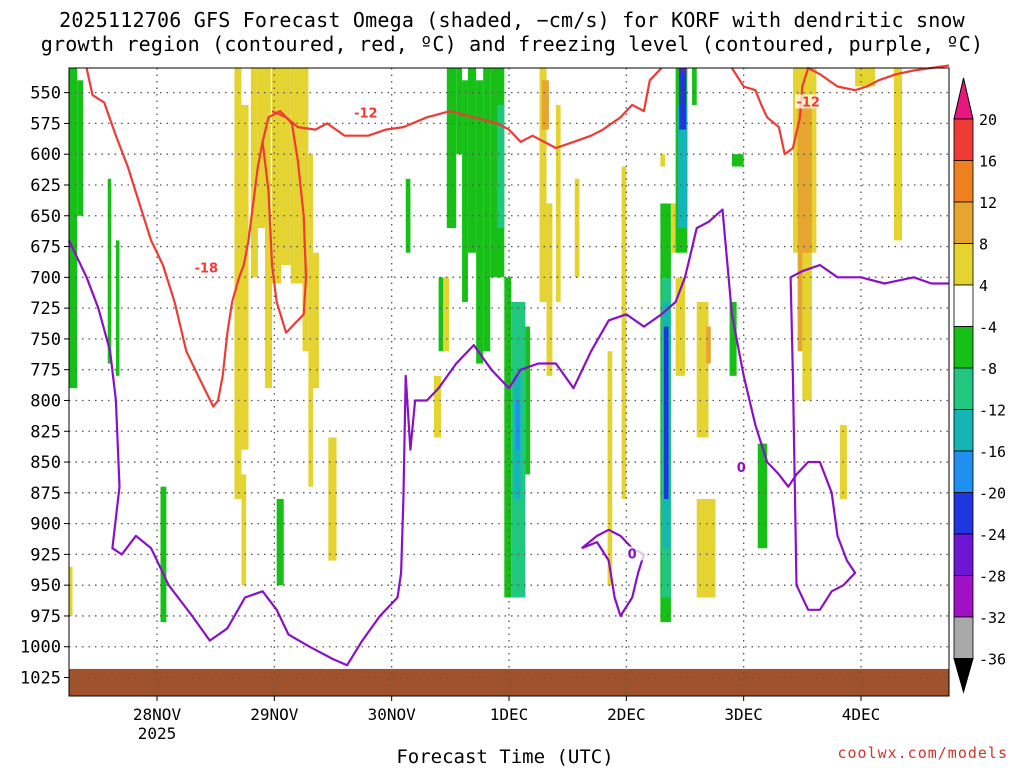  Describe the element at coordinates (45, 494) in the screenshot. I see `y-tick-label-875: 875` at that location.